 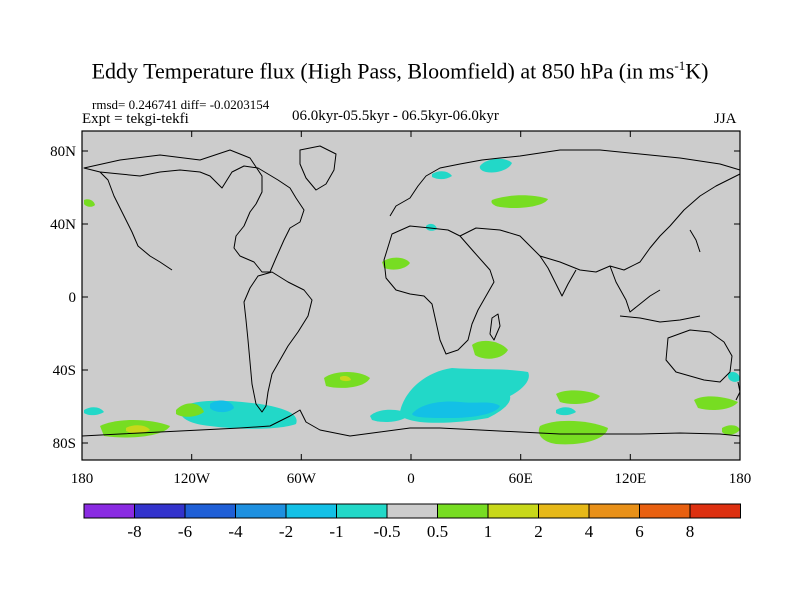 What do you see at coordinates (456, 409) in the screenshot?
I see `patch-so-blue-inner` at bounding box center [456, 409].